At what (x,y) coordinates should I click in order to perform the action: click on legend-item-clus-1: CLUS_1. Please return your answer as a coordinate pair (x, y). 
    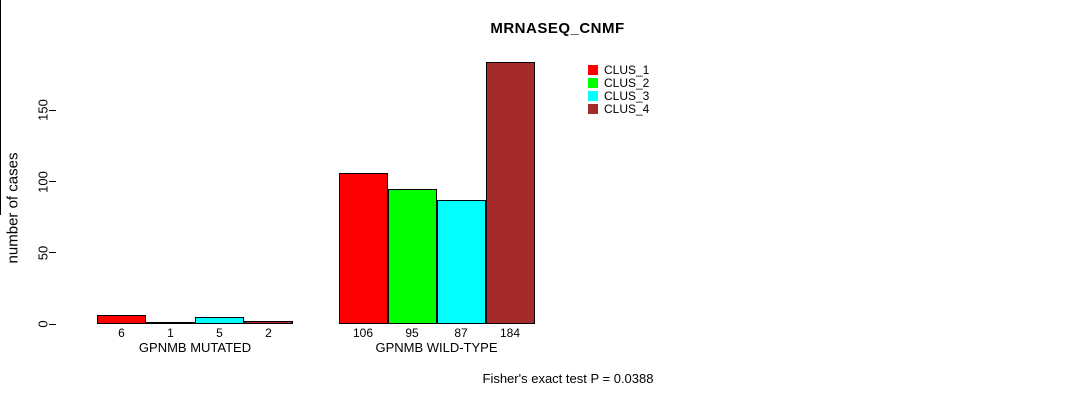
    Looking at the image, I should click on (619, 70).